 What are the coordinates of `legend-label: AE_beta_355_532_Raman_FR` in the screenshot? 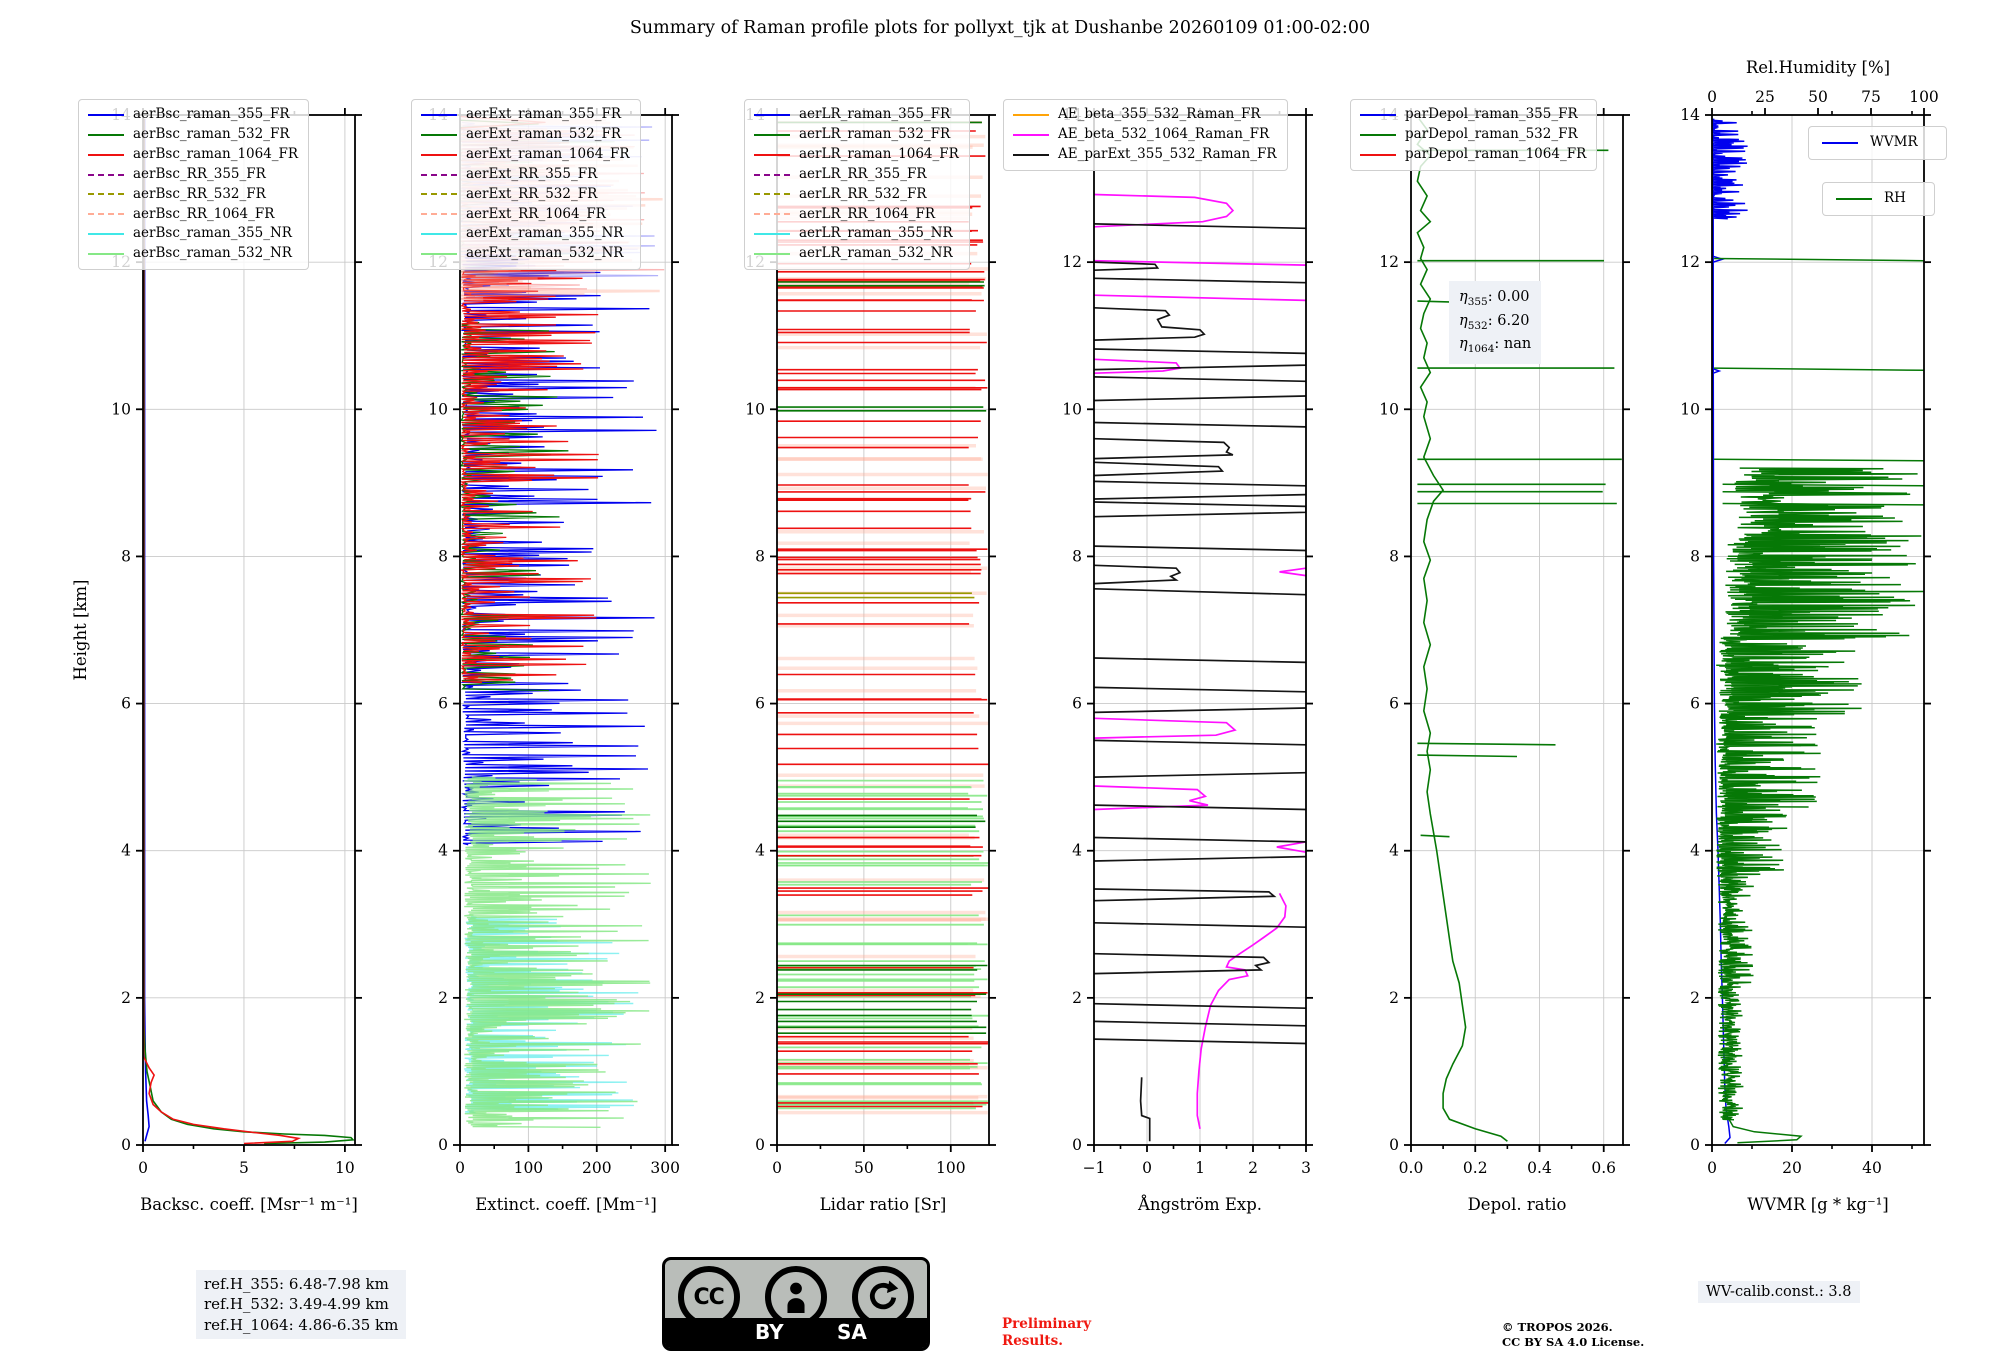 It's located at (1159, 114).